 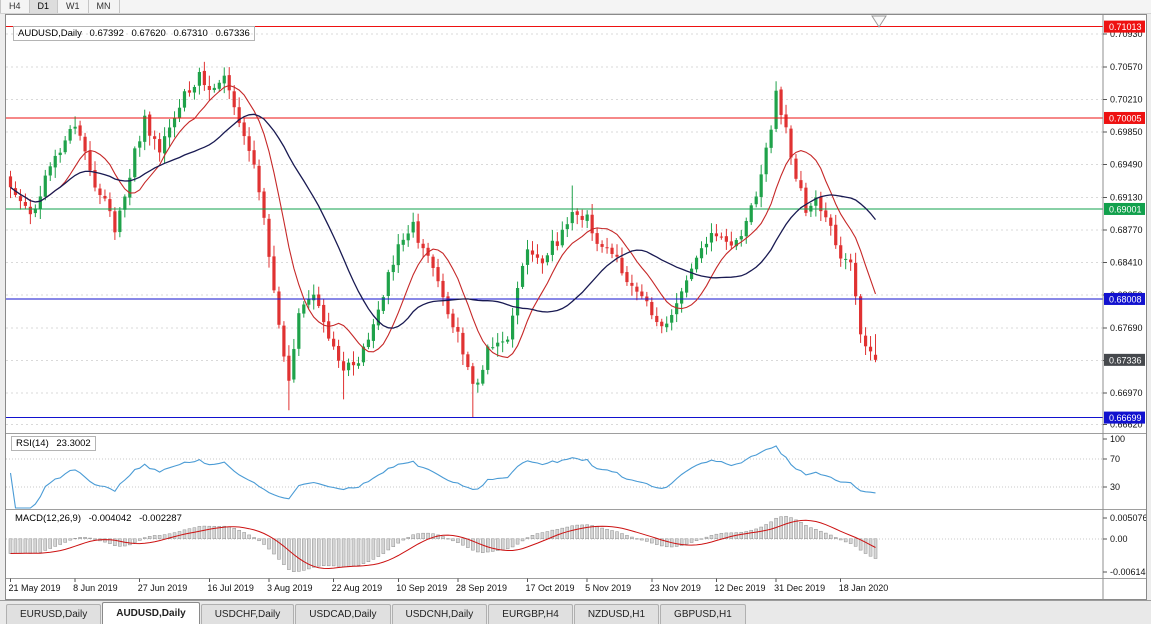 I want to click on x-axis-date-label: 31 Dec 2019, so click(x=799, y=588).